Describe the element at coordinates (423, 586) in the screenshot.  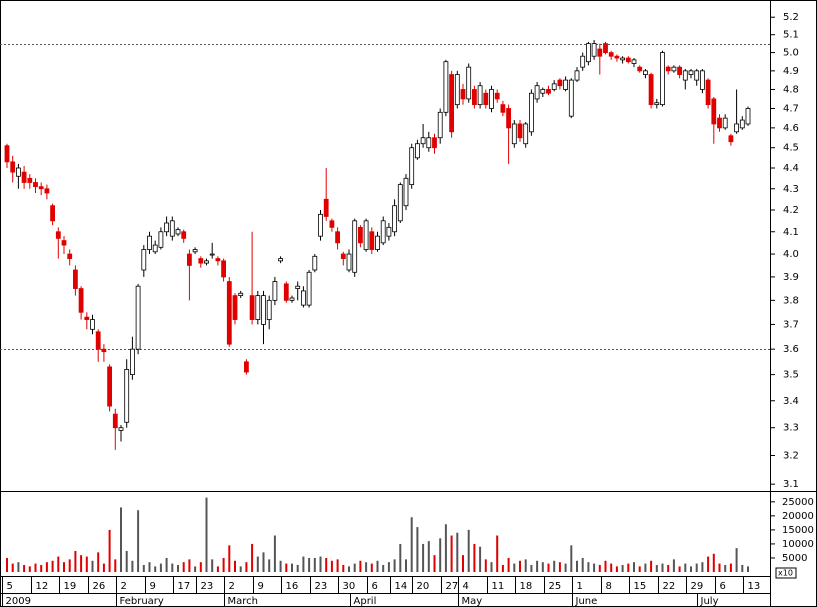
I see `x-tick-label: 20` at that location.